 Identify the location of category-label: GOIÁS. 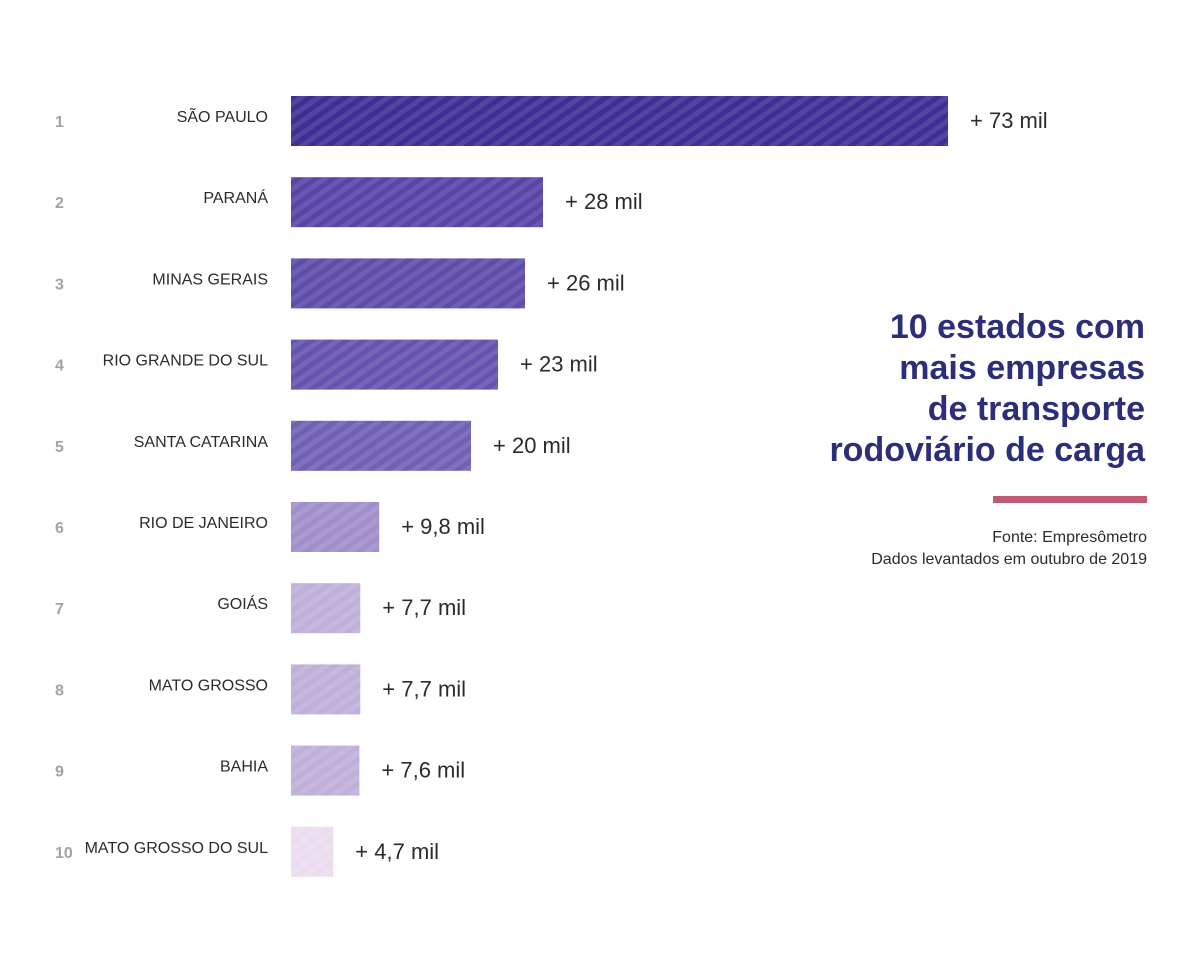
(242, 603).